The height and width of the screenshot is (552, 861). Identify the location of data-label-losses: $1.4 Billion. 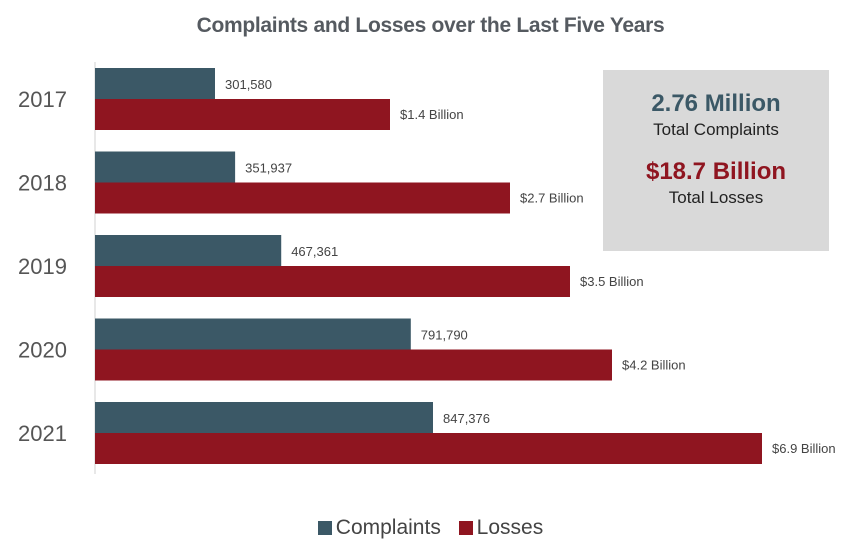
(432, 114).